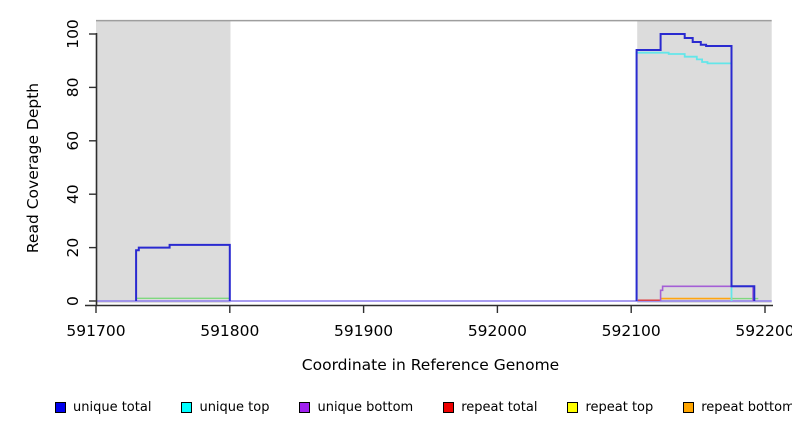  I want to click on x-tick-label: 591800, so click(229, 331).